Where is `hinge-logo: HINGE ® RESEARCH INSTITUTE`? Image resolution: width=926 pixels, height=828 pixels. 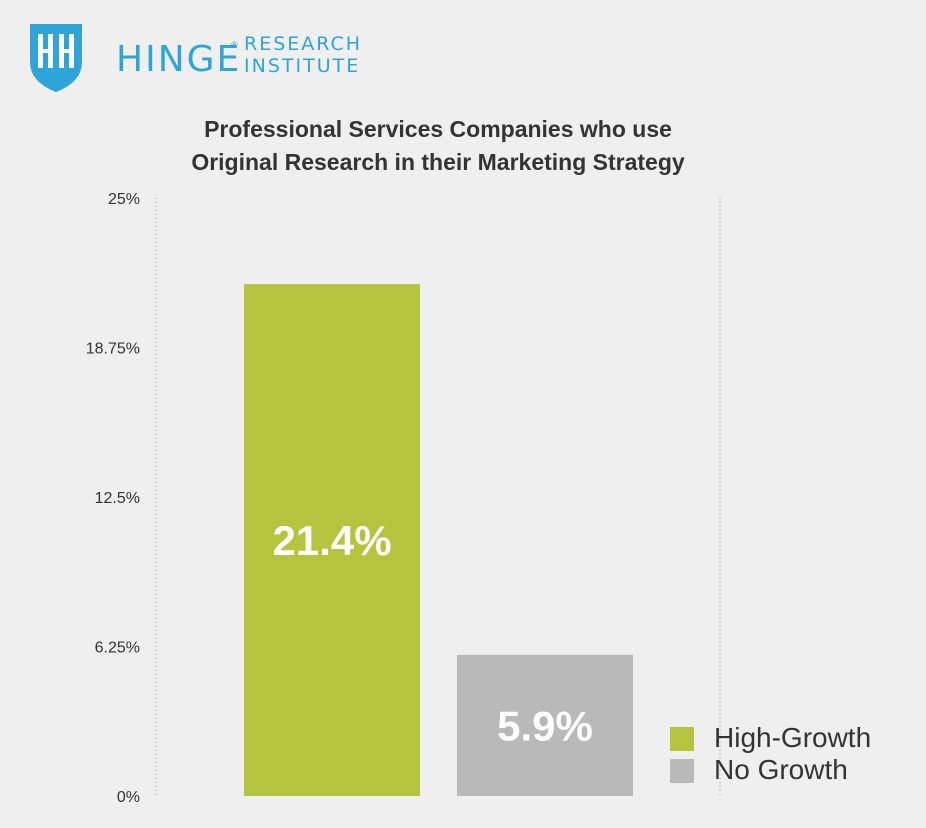 hinge-logo: HINGE ® RESEARCH INSTITUTE is located at coordinates (196, 57).